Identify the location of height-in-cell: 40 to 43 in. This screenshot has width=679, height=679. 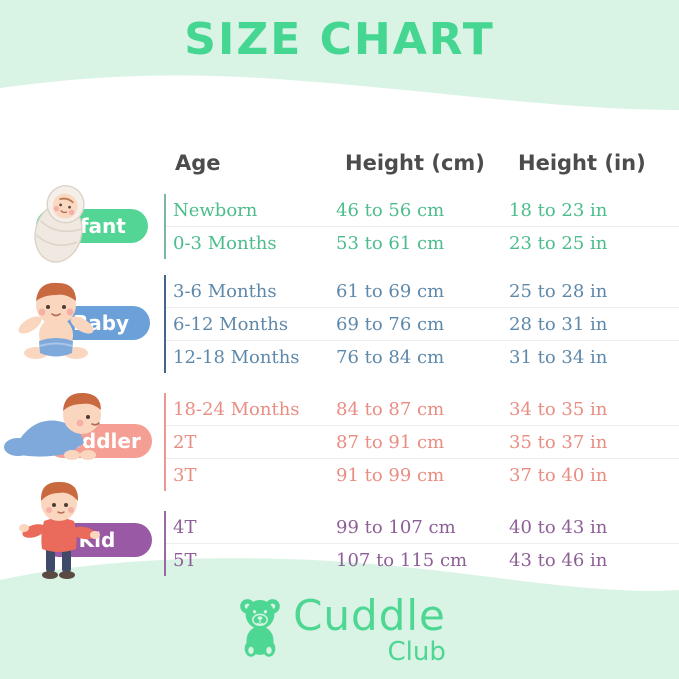
(558, 527).